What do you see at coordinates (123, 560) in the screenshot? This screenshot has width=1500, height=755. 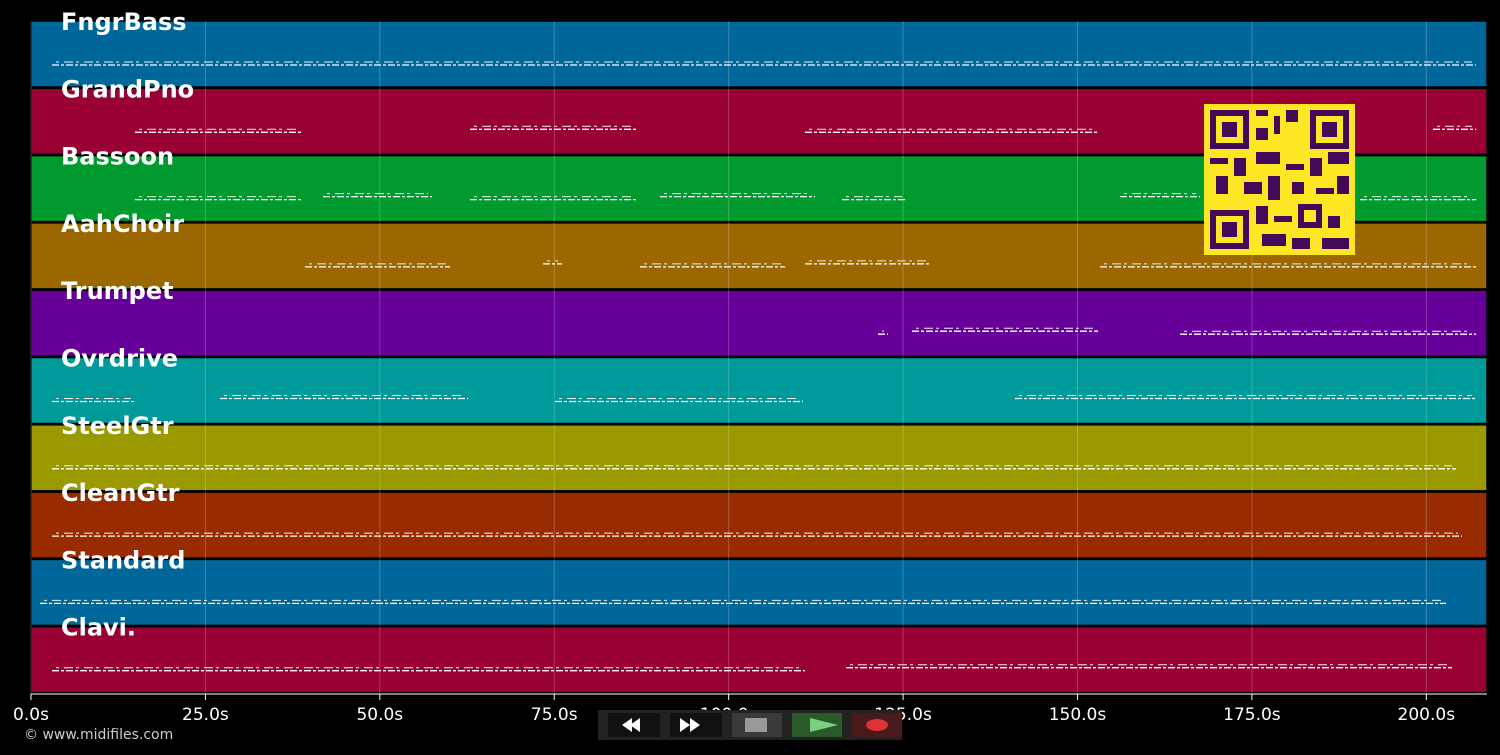 I see `track-name: Standard` at bounding box center [123, 560].